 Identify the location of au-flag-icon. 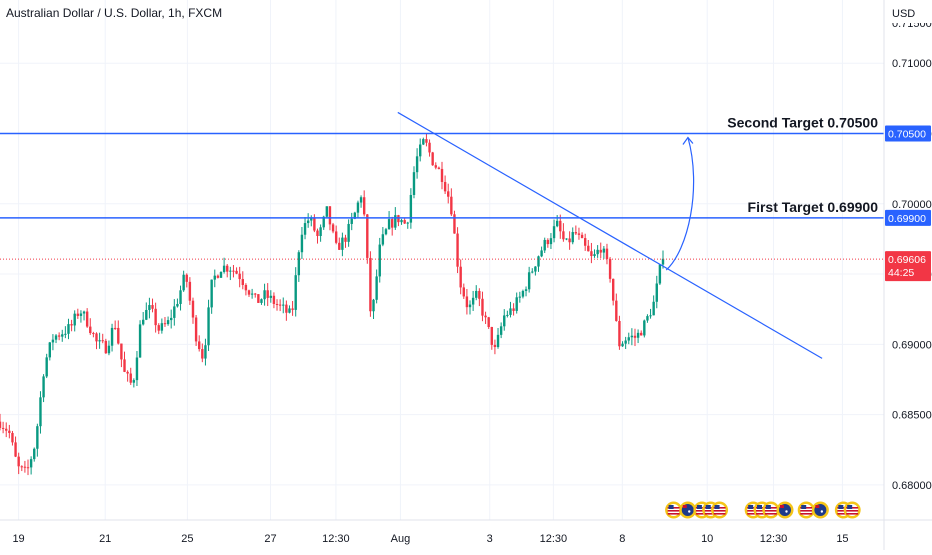
(785, 510).